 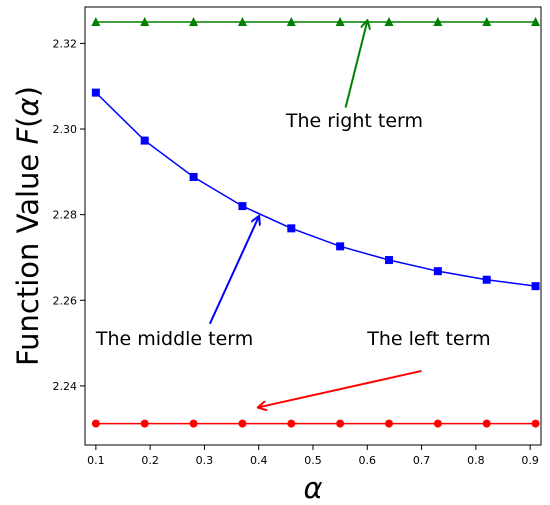 I want to click on x-axis-ticks: 0.1 0.2 0.3 0.4 0.5 0.6 0.7 0.8 0.9, so click(x=313, y=456).